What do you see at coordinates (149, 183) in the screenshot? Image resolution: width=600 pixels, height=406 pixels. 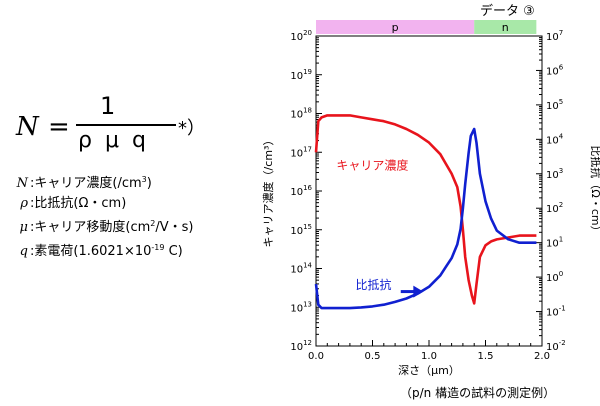 I see `definition-tail: )` at bounding box center [149, 183].